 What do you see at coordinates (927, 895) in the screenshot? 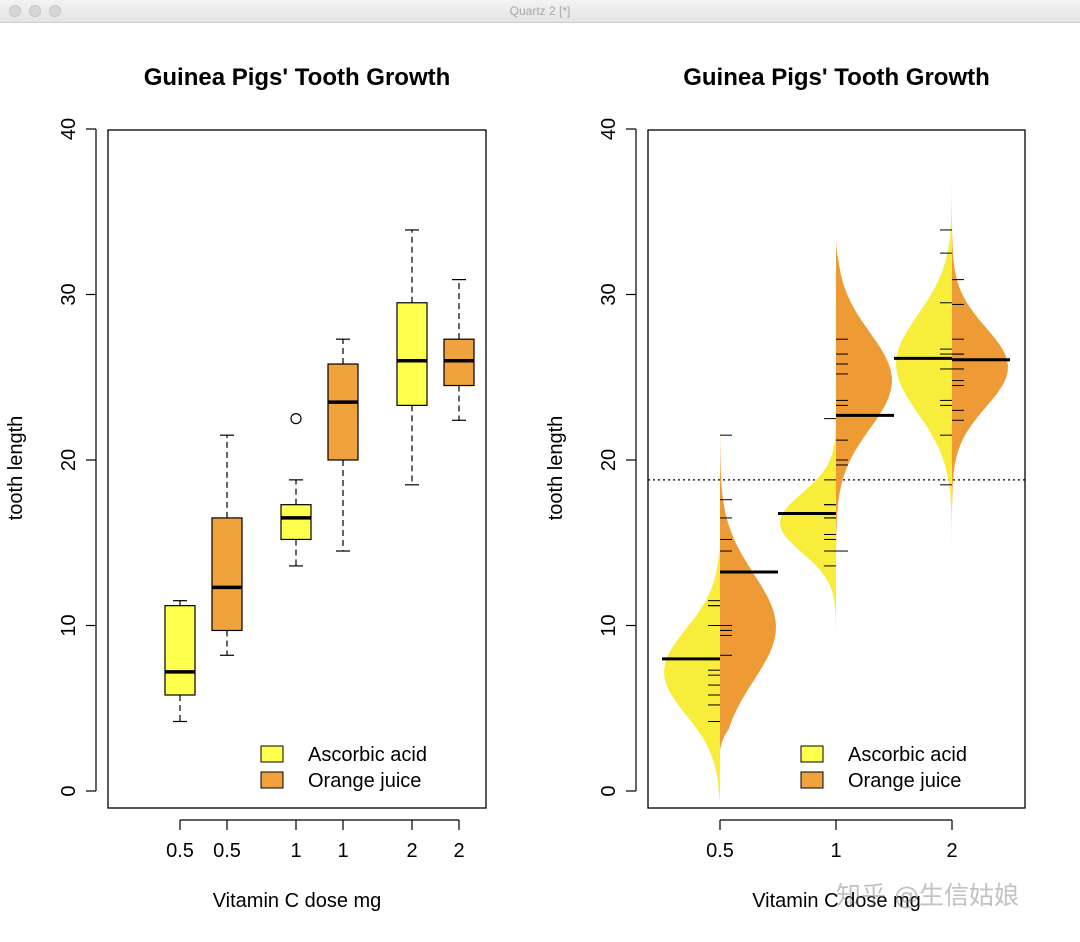
I see `watermark-text: 知乎 @生信姑娘` at bounding box center [927, 895].